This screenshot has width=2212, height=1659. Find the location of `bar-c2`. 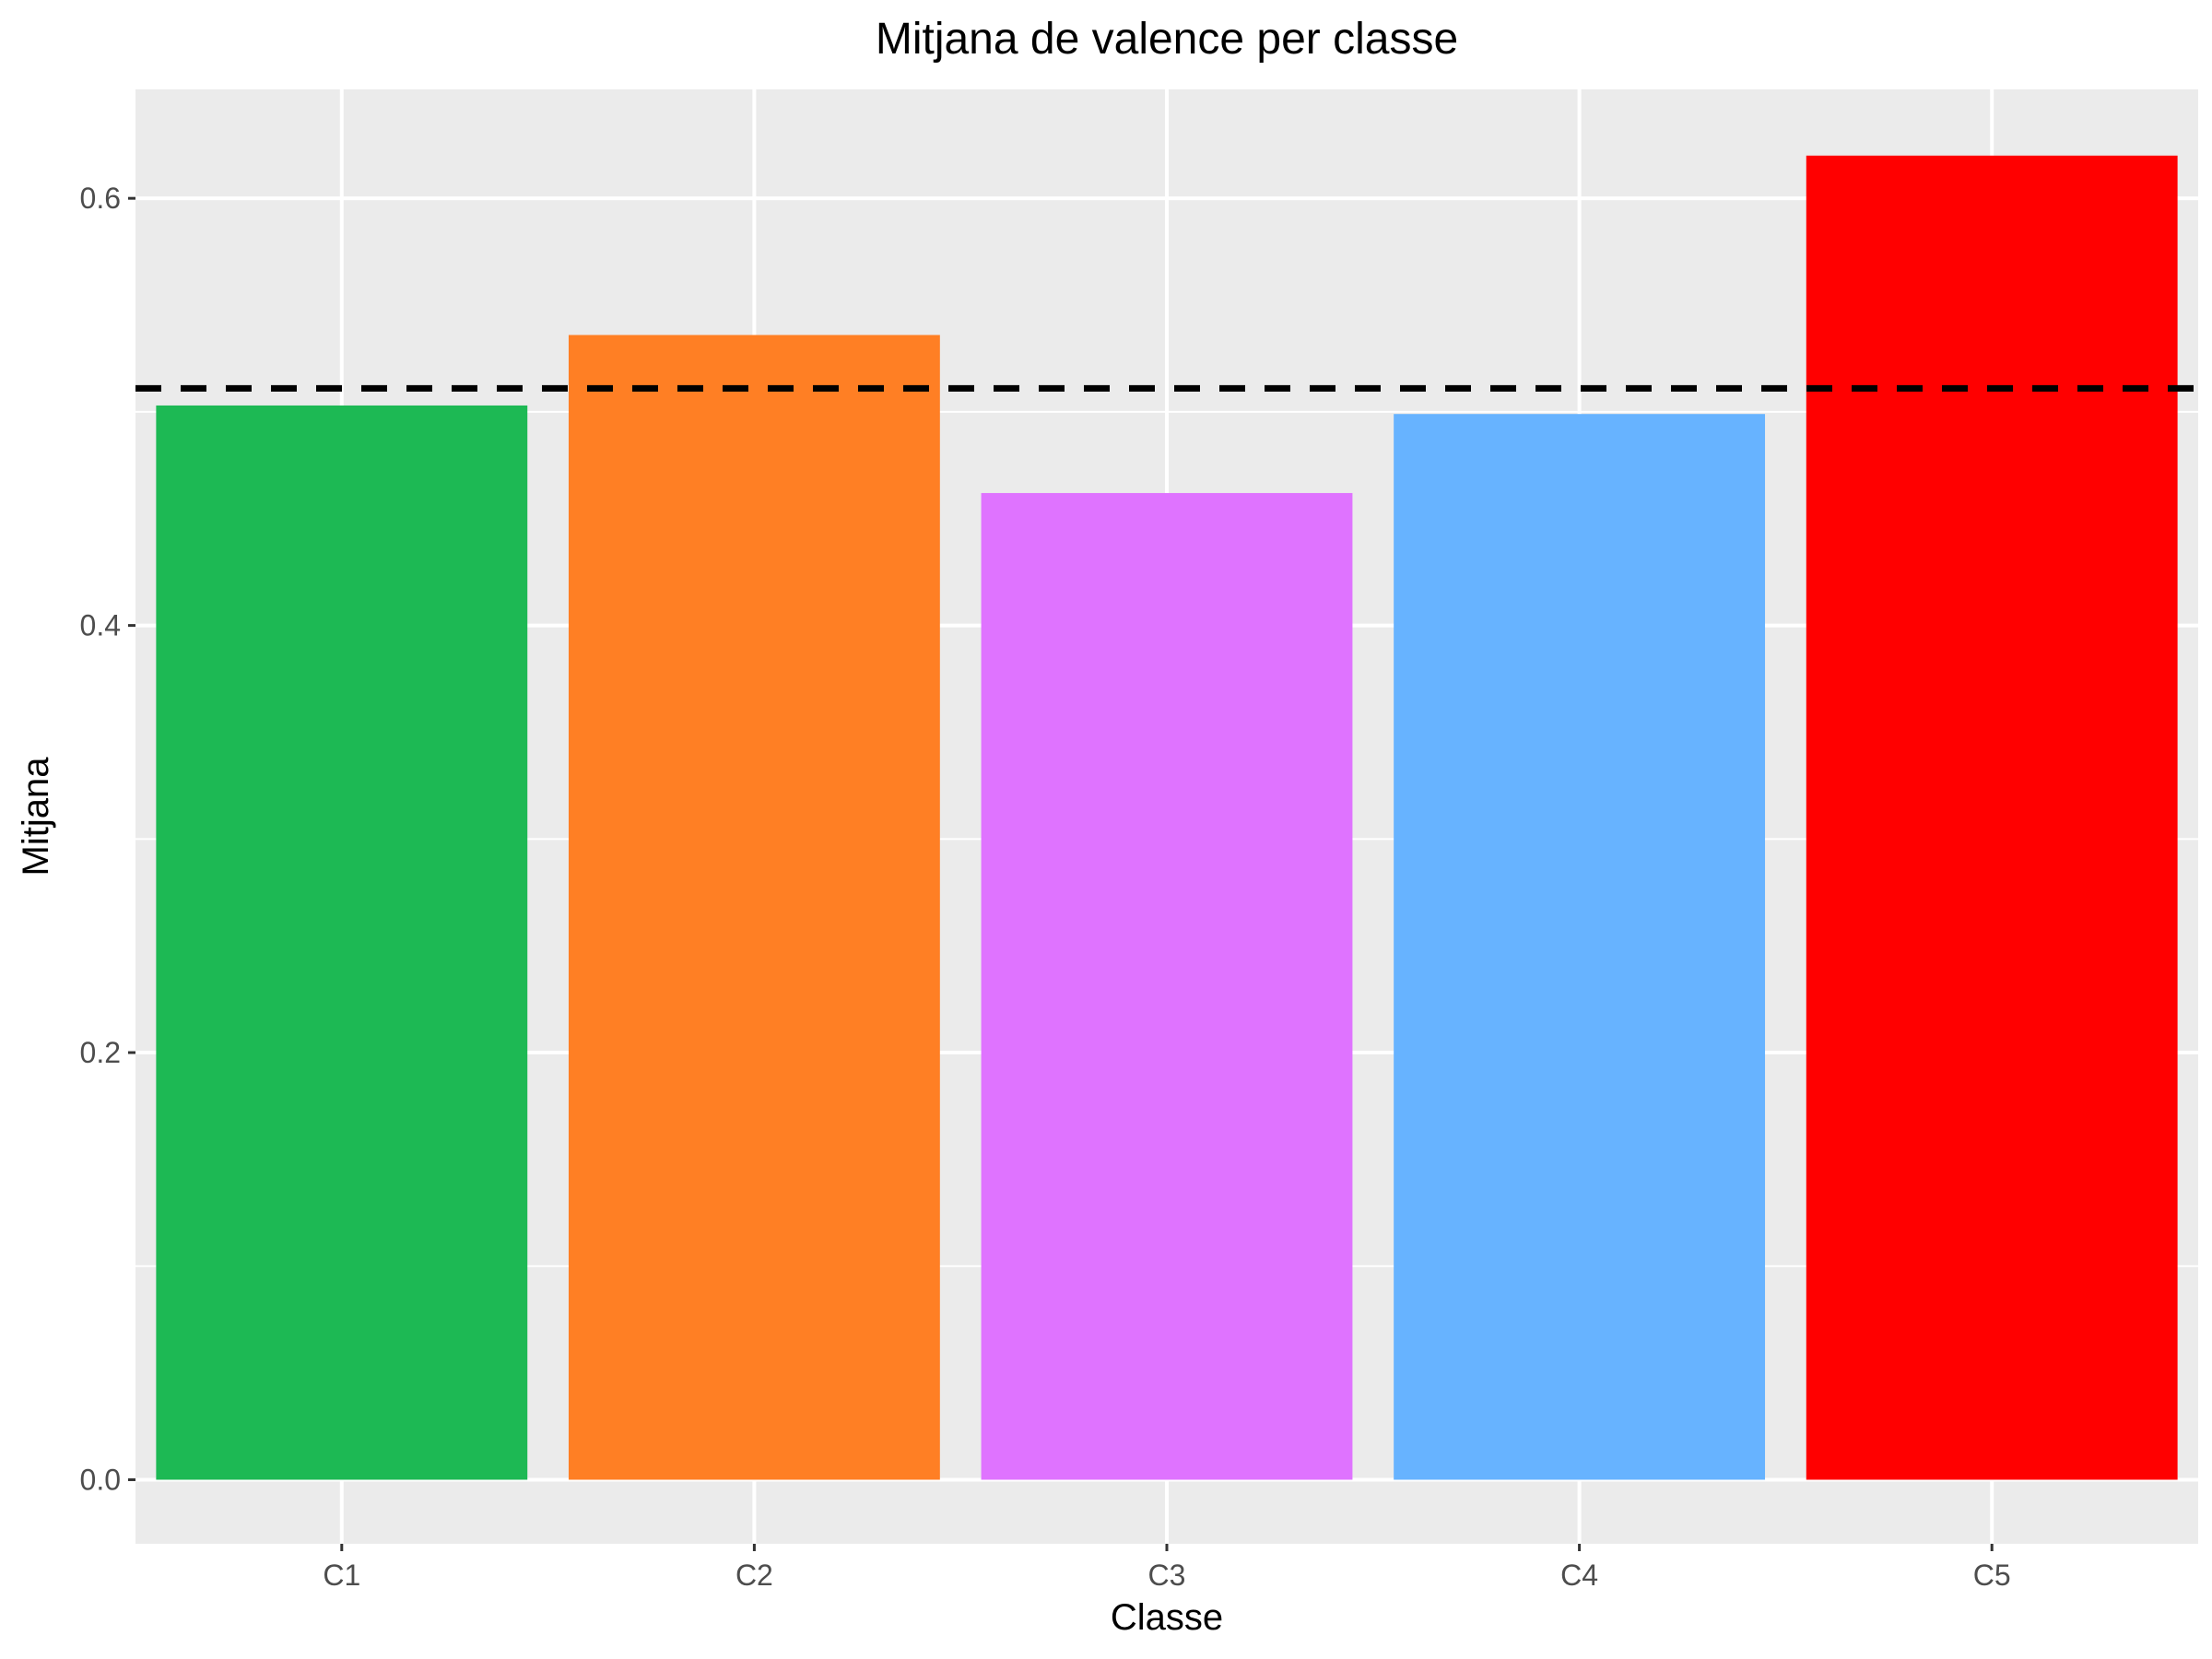

bar-c2 is located at coordinates (754, 907).